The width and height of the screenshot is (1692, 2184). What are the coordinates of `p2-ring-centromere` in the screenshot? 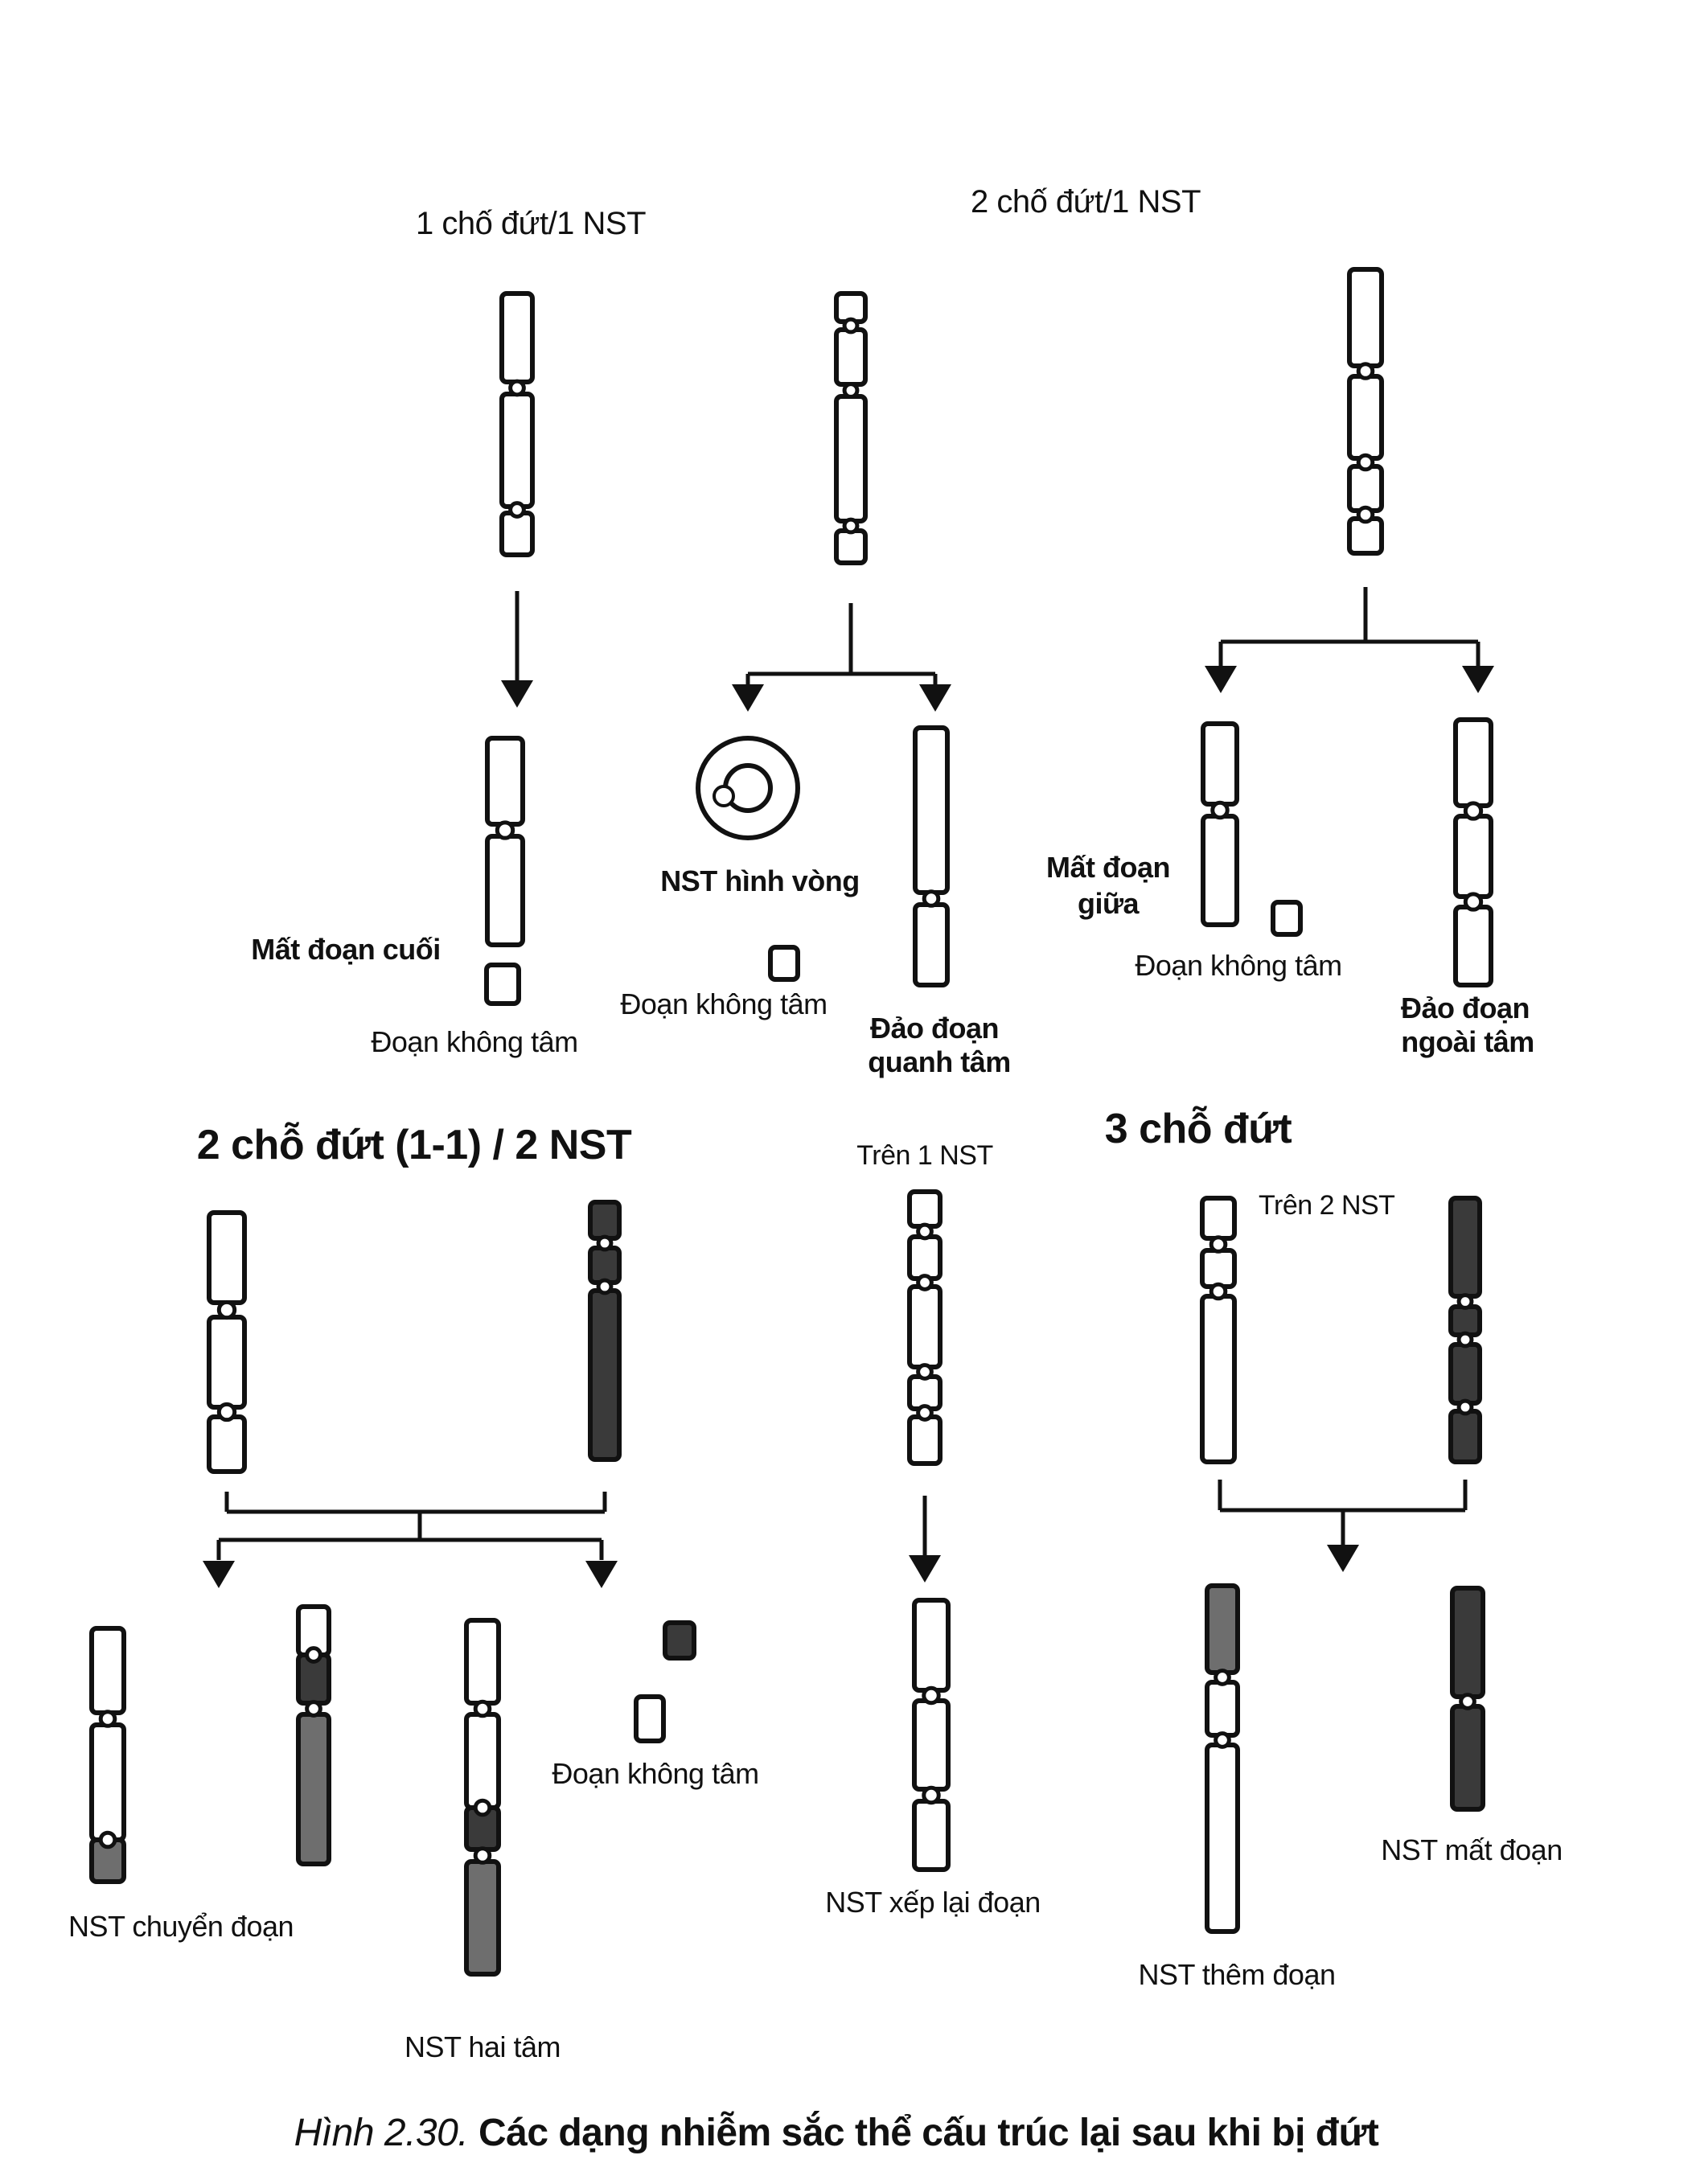 It's located at (724, 796).